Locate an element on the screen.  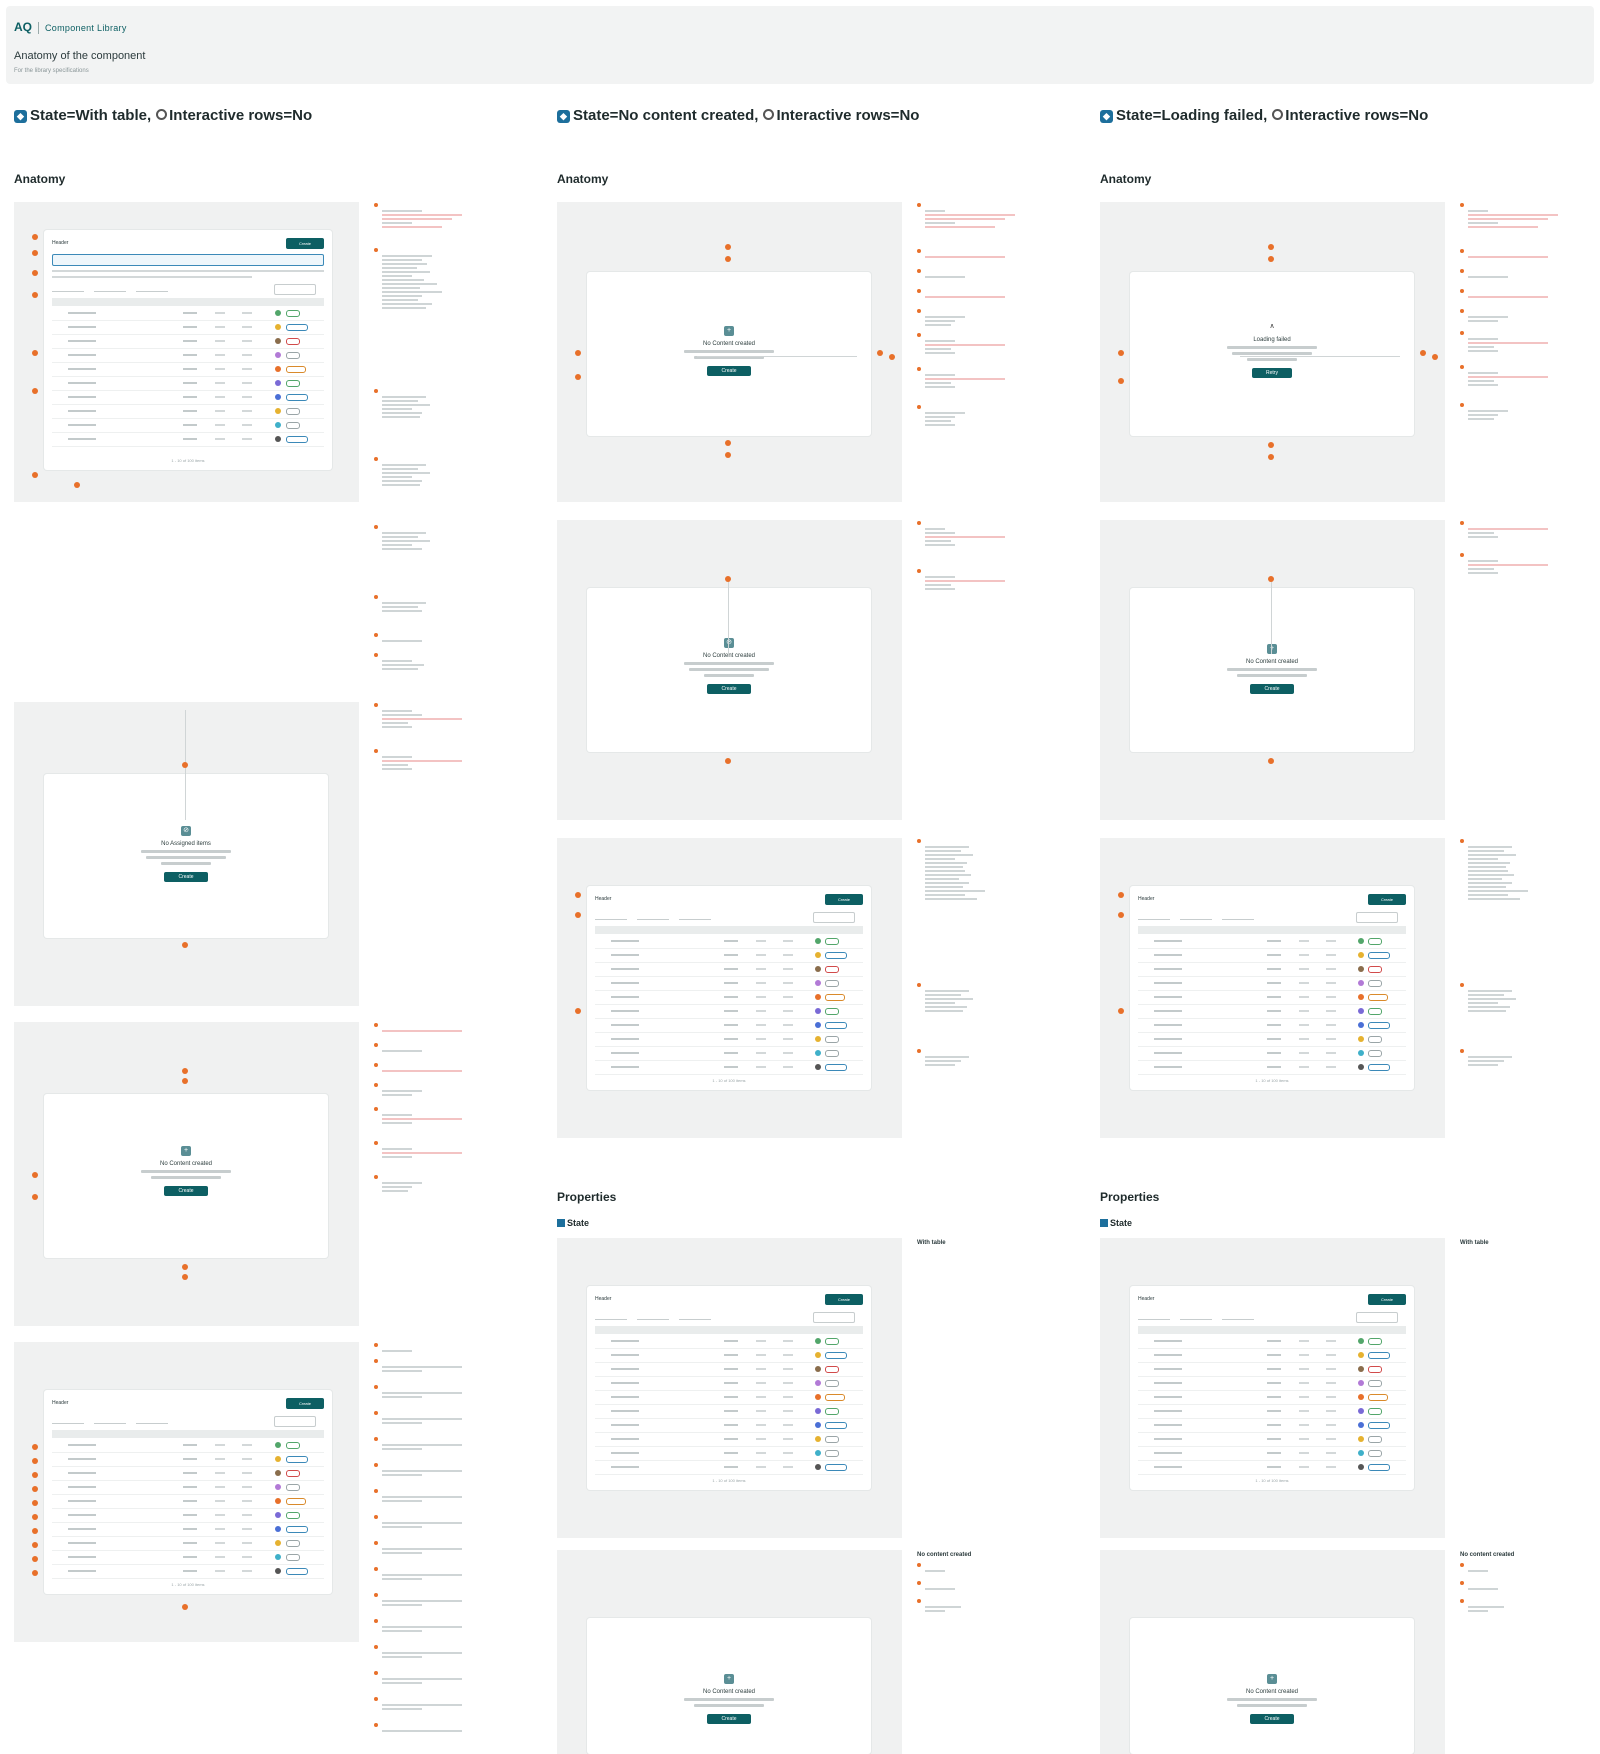
retry-button: Retry is located at coordinates (1272, 373).